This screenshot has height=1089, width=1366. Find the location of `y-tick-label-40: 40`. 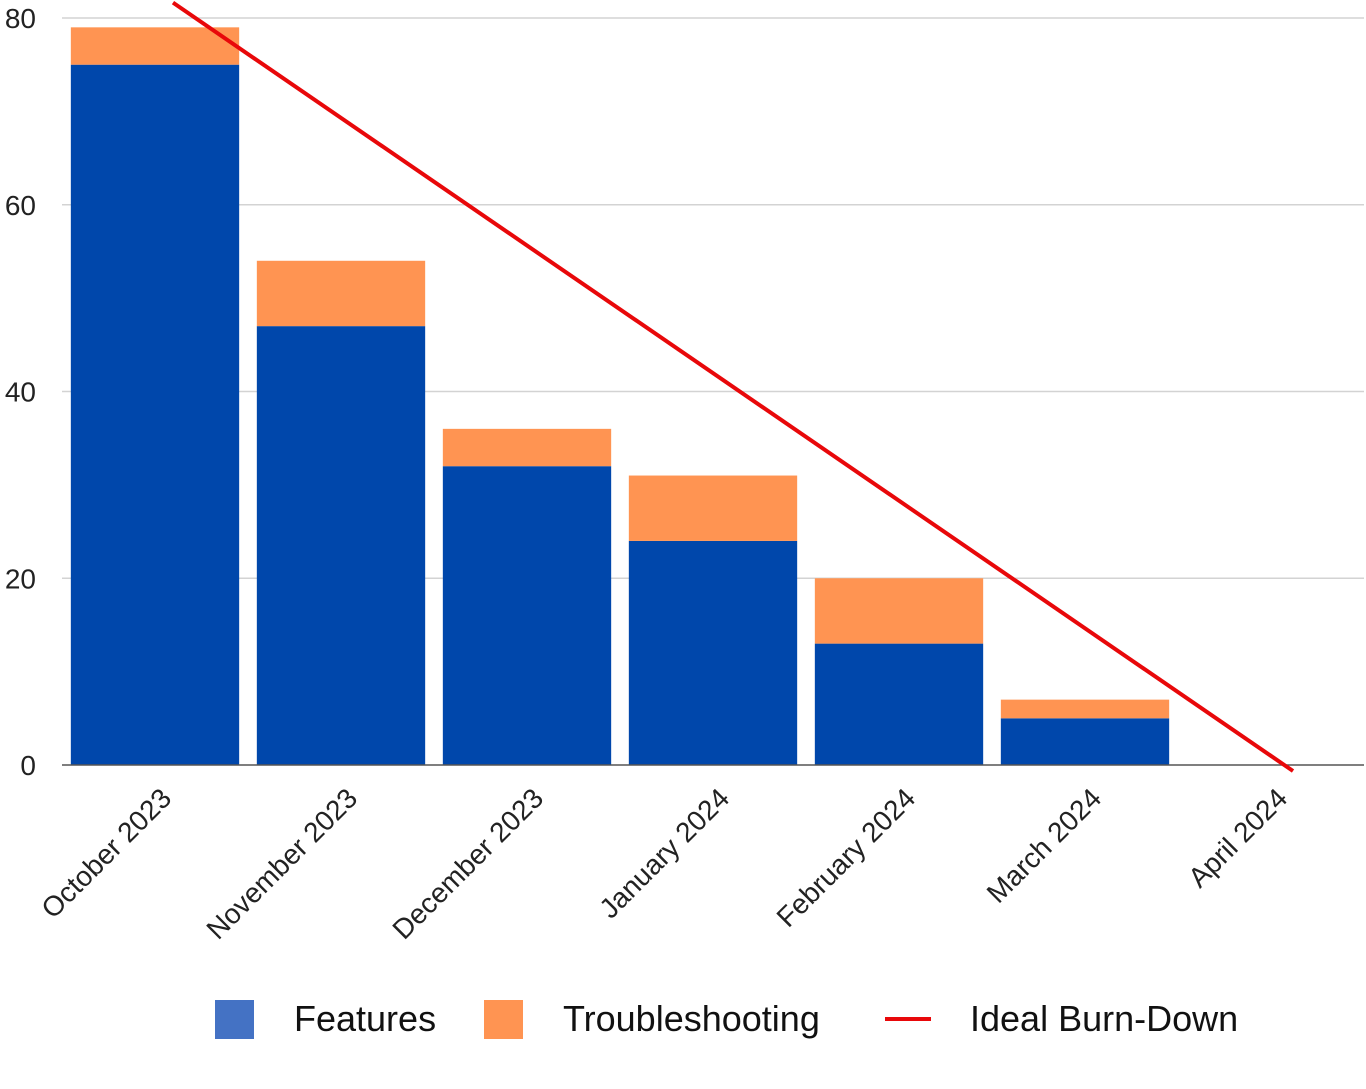

y-tick-label-40: 40 is located at coordinates (20, 392).